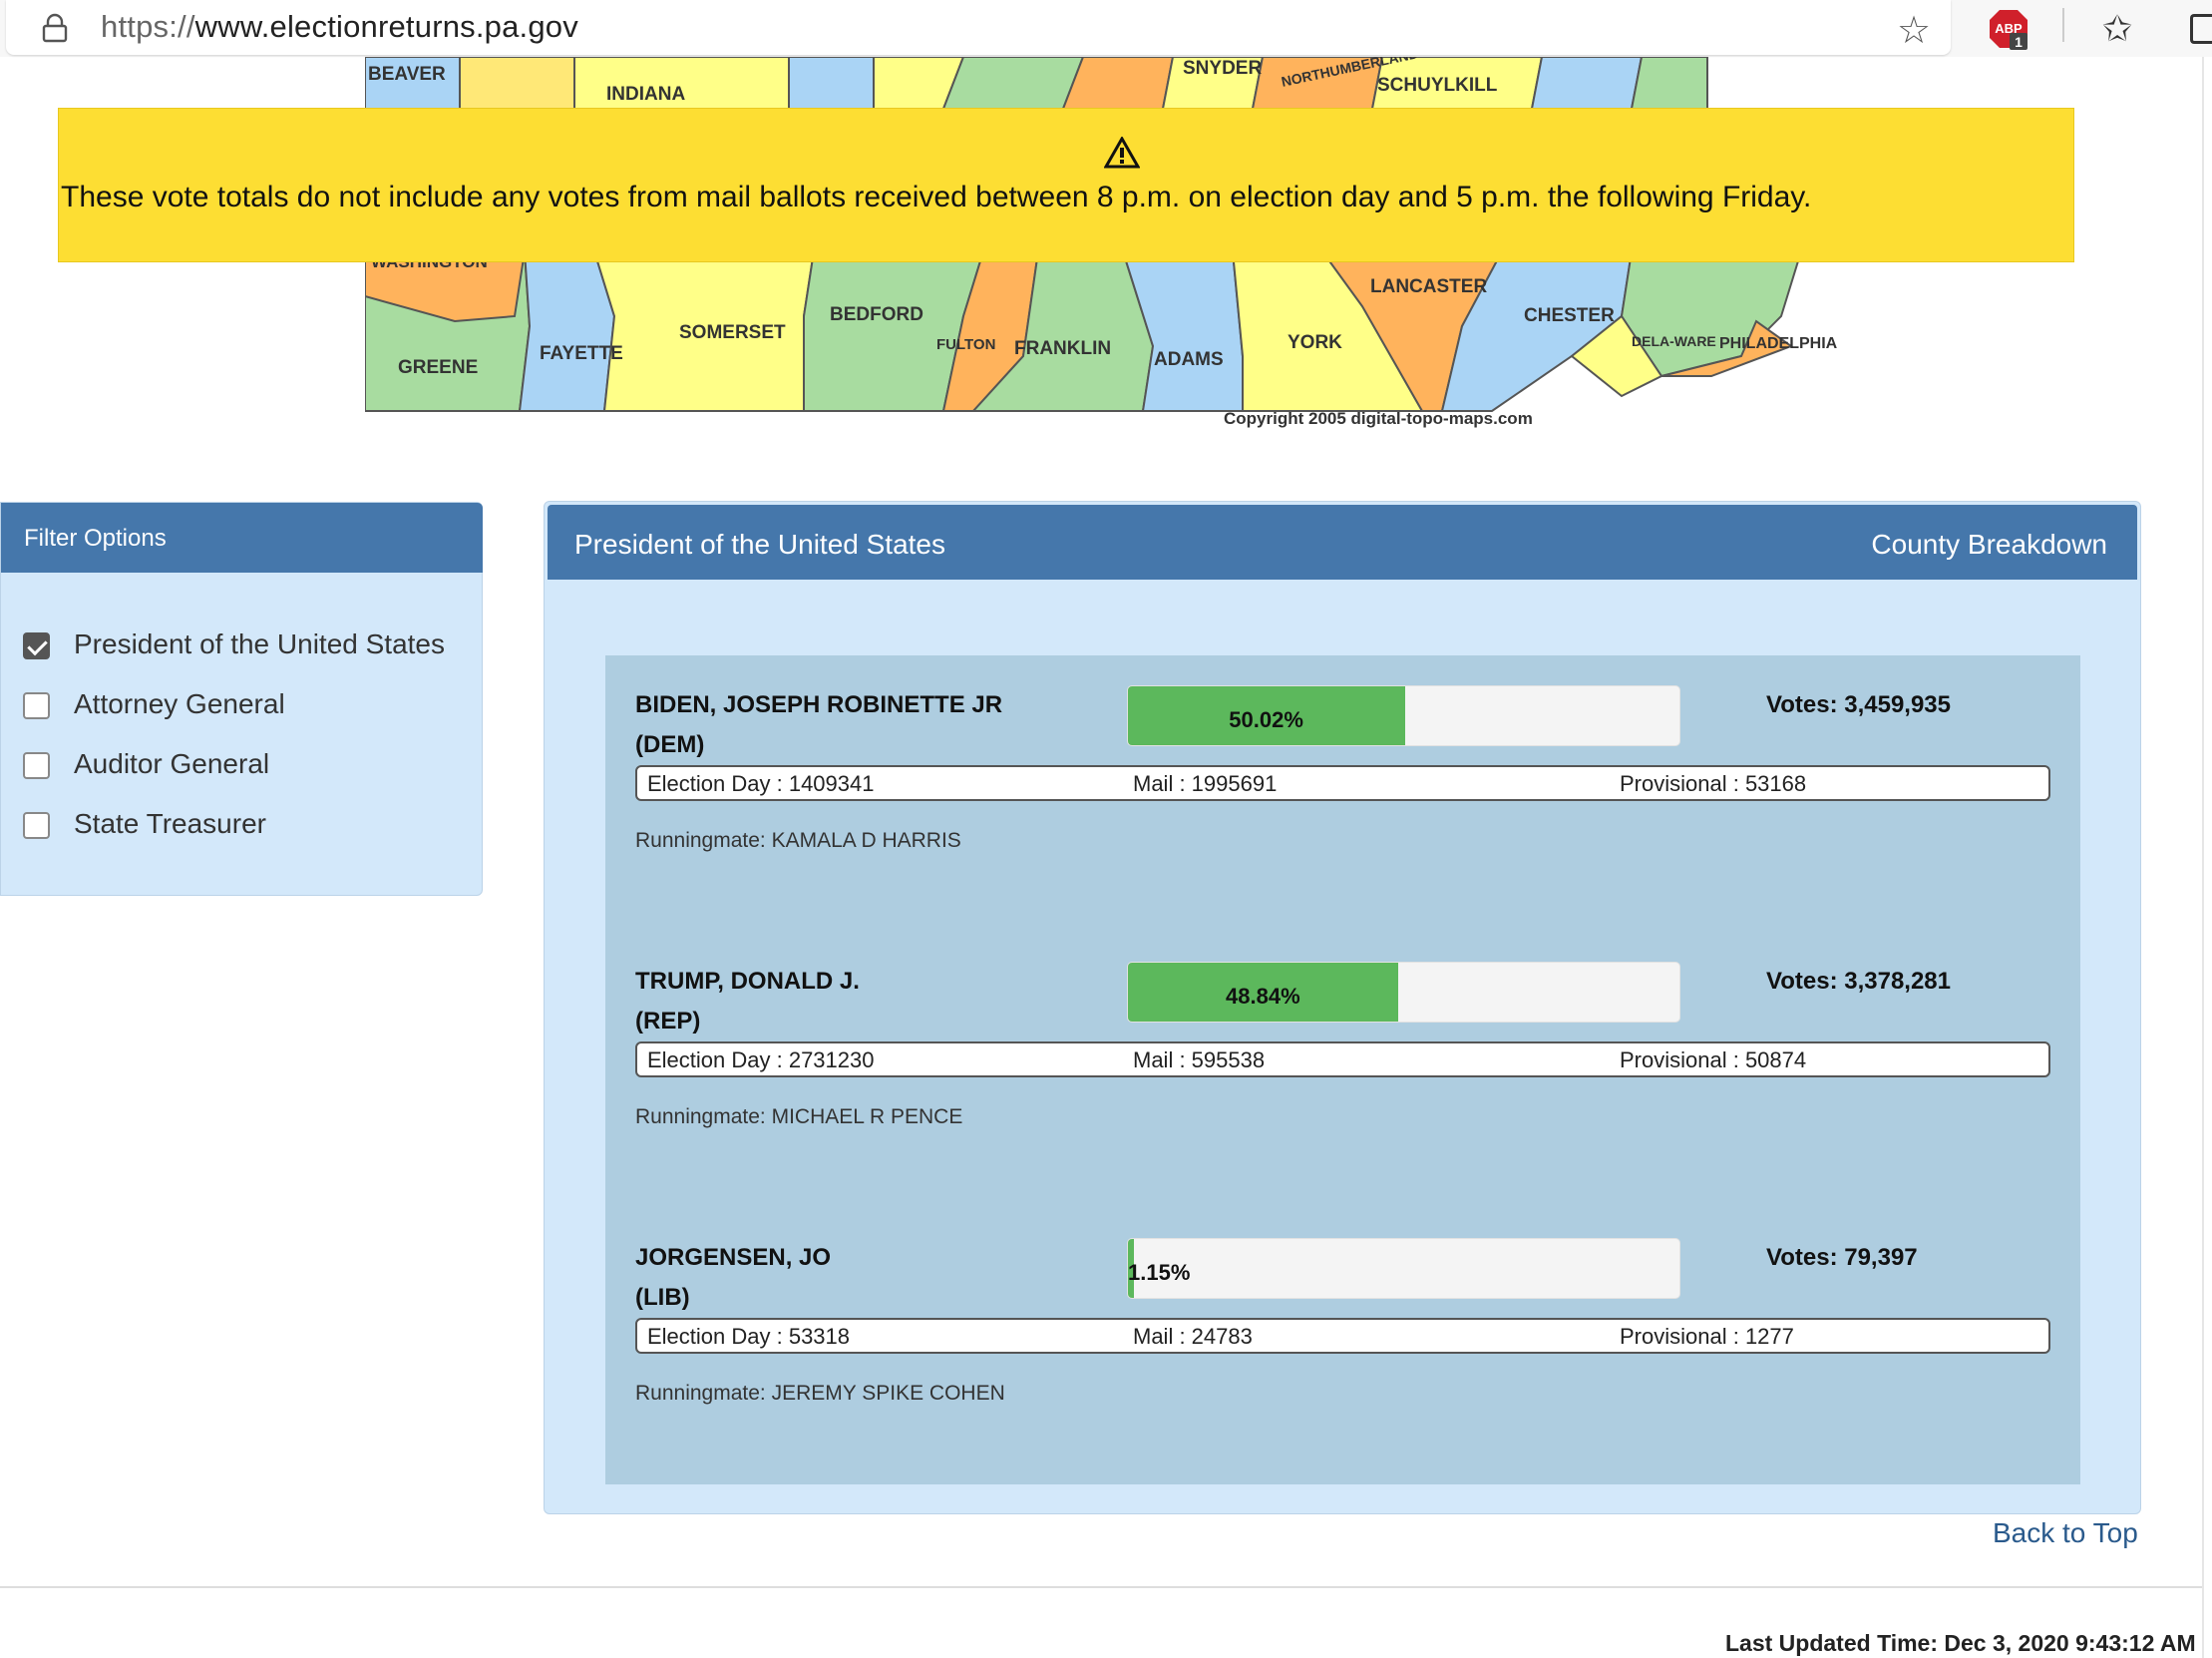 This screenshot has height=1658, width=2212. Describe the element at coordinates (1859, 704) in the screenshot. I see `candidate-votes: Votes: 3,459,935` at that location.